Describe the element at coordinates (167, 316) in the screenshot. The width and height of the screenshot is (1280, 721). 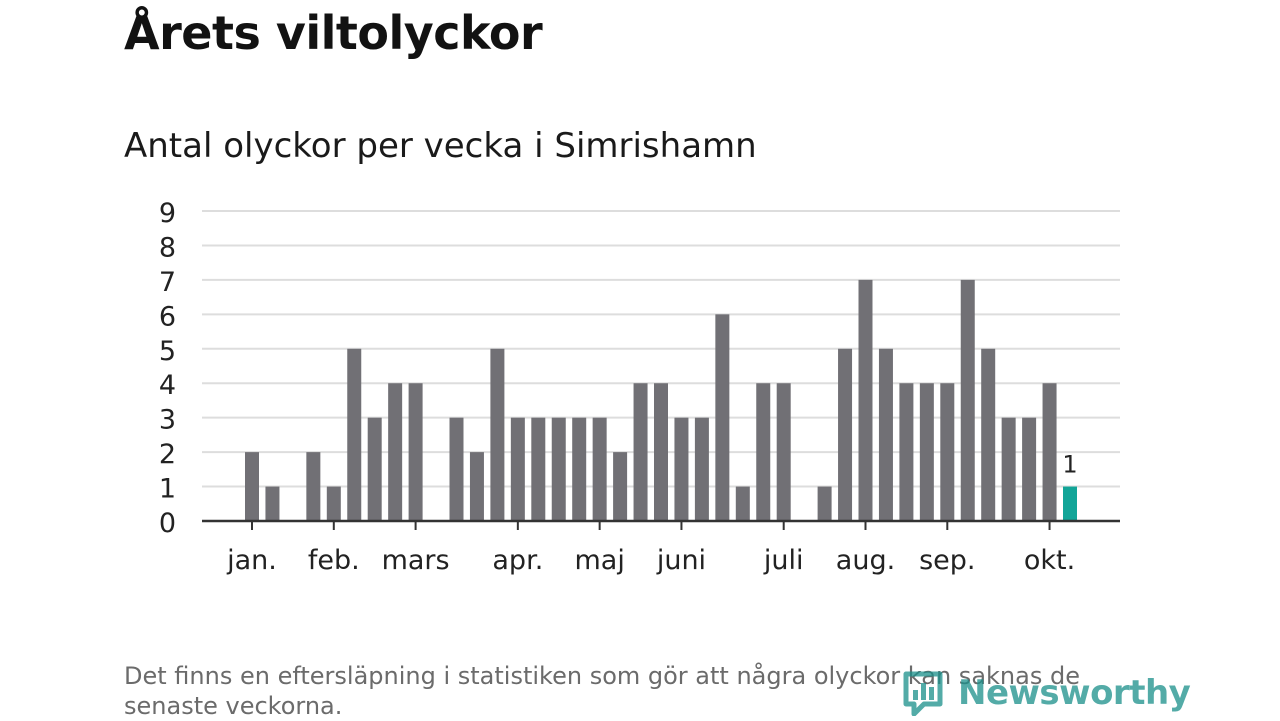
I see `y-tick-label-6: 6` at that location.